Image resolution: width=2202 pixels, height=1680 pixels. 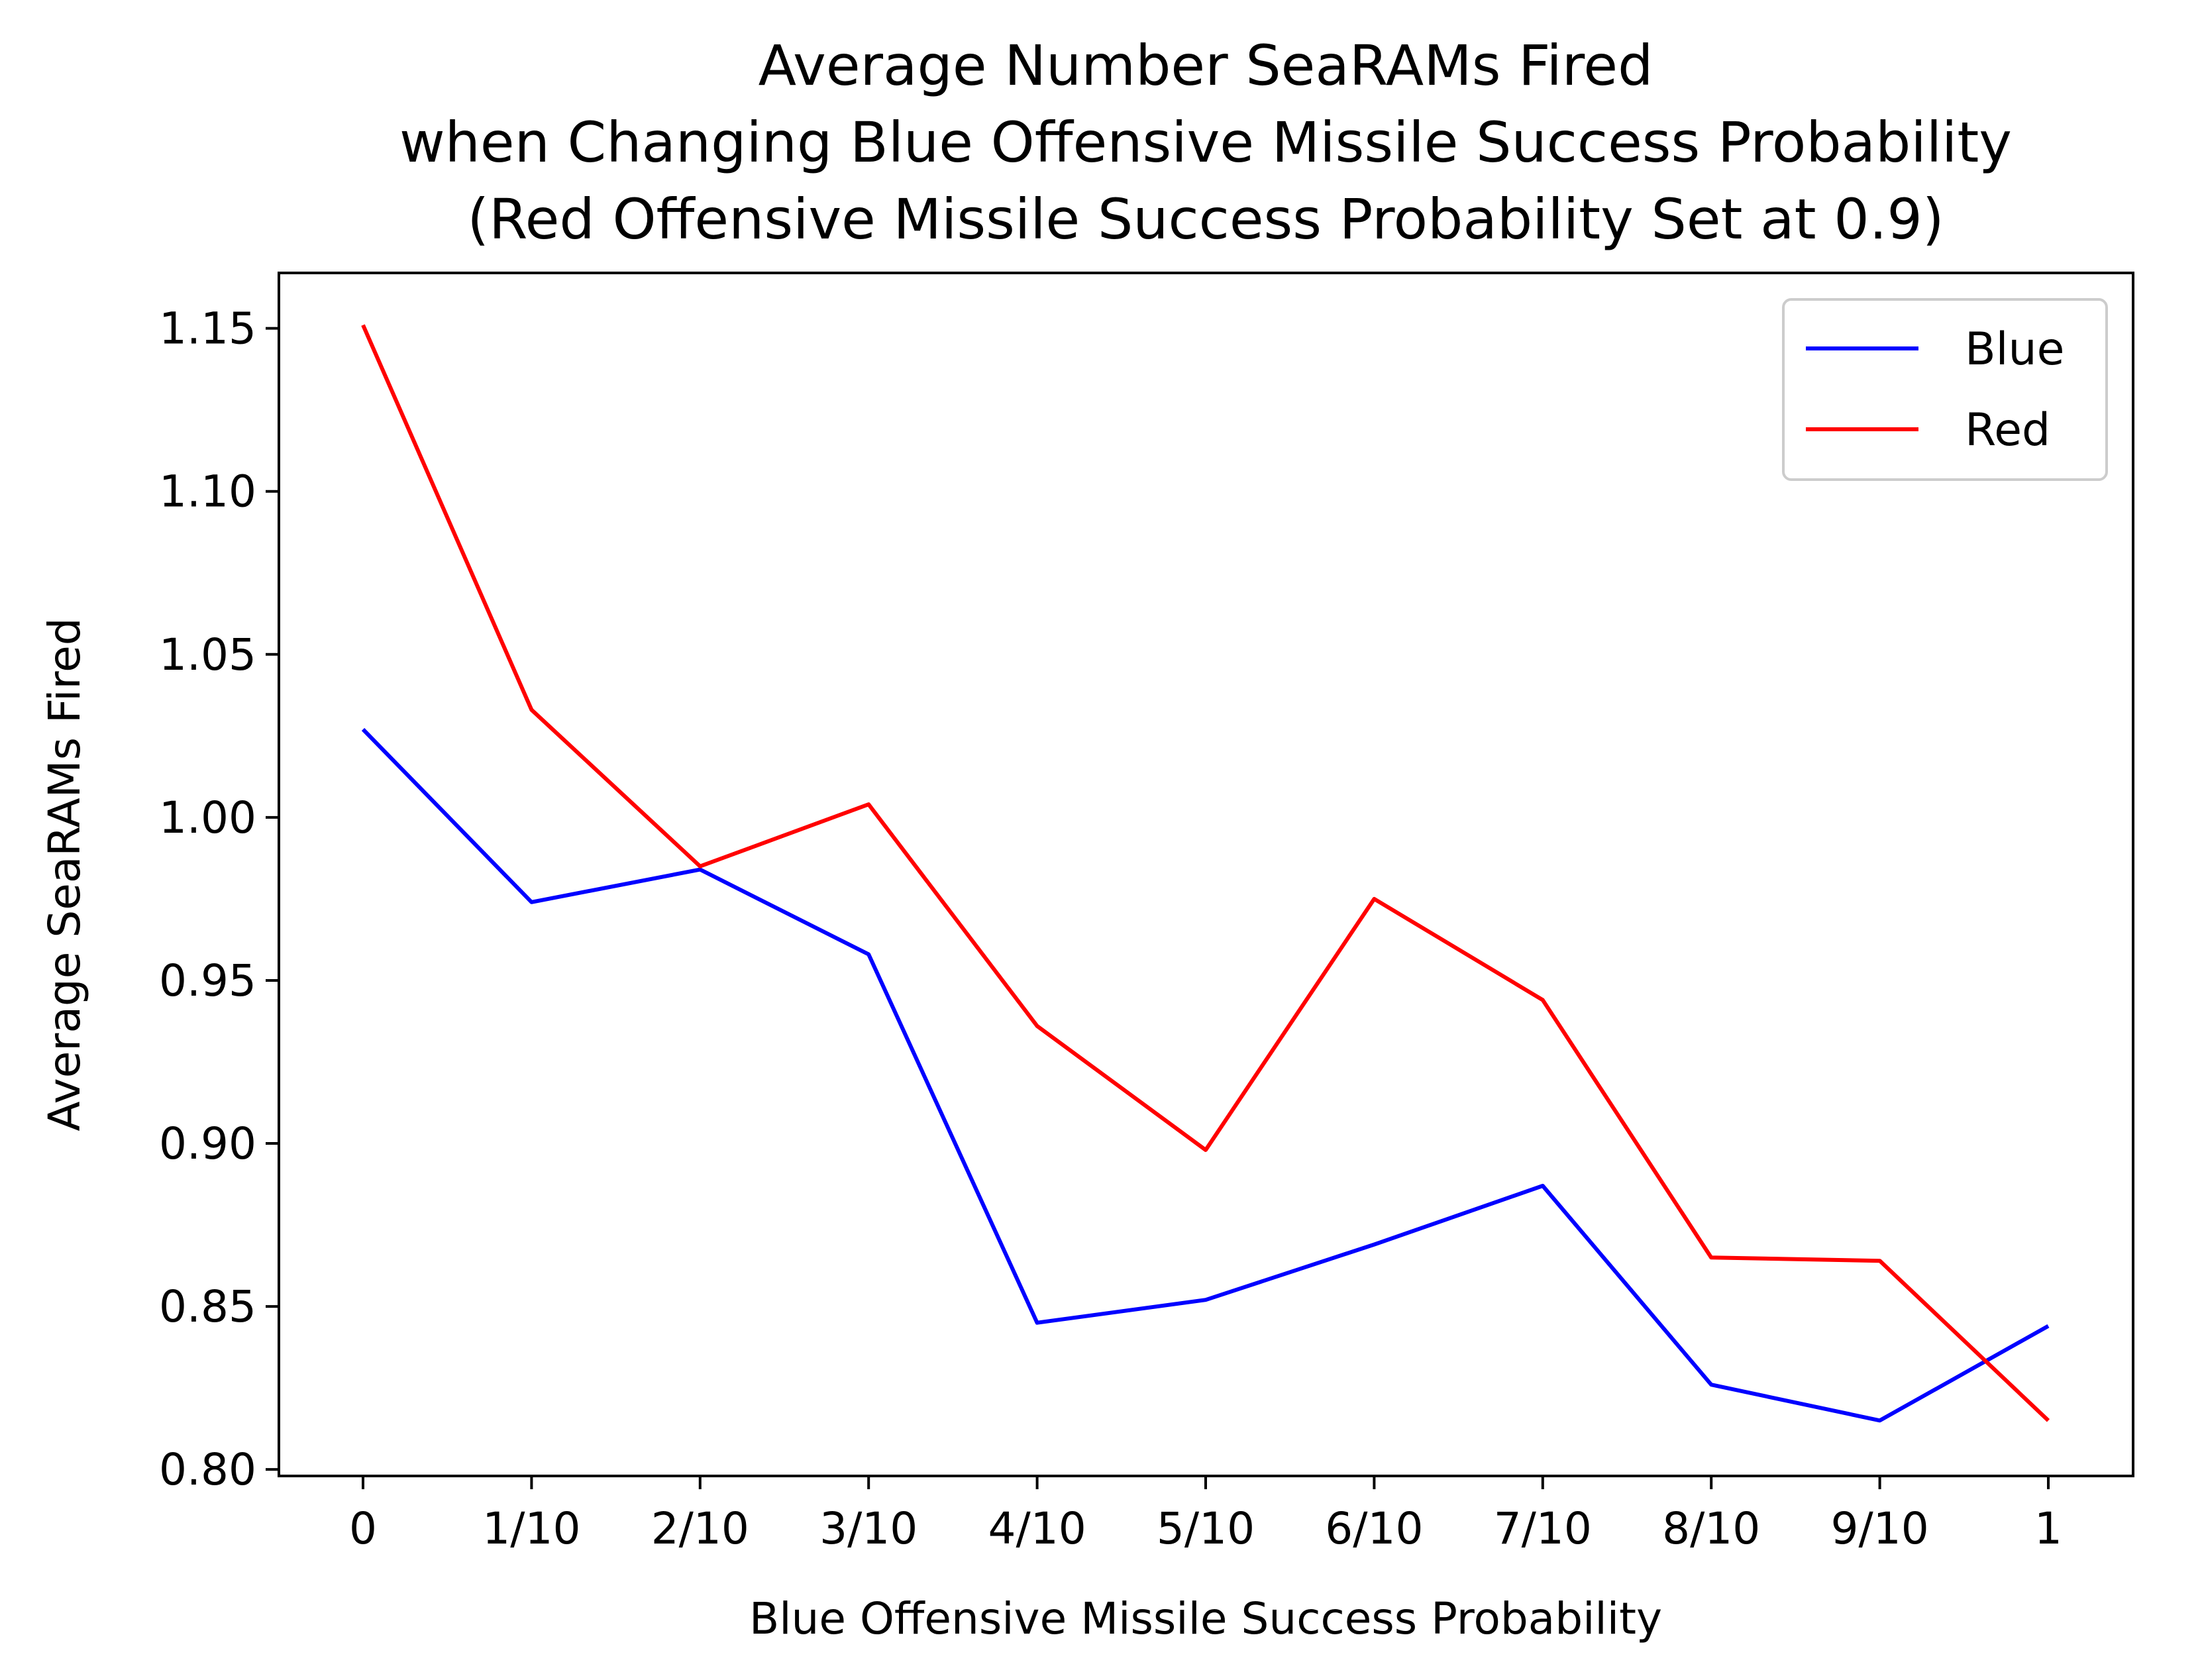 I want to click on chart-title-line-1: Average Number SeaRAMs Fired, so click(x=1206, y=65).